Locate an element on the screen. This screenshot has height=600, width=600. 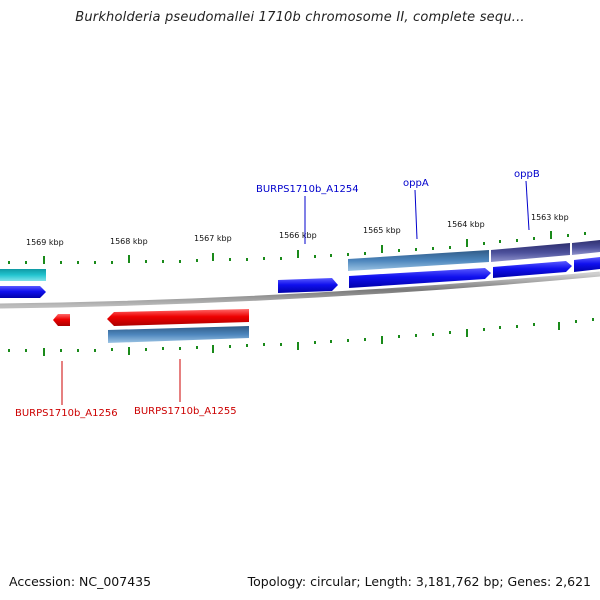
feature-band-lower is located at coordinates (178, 334).